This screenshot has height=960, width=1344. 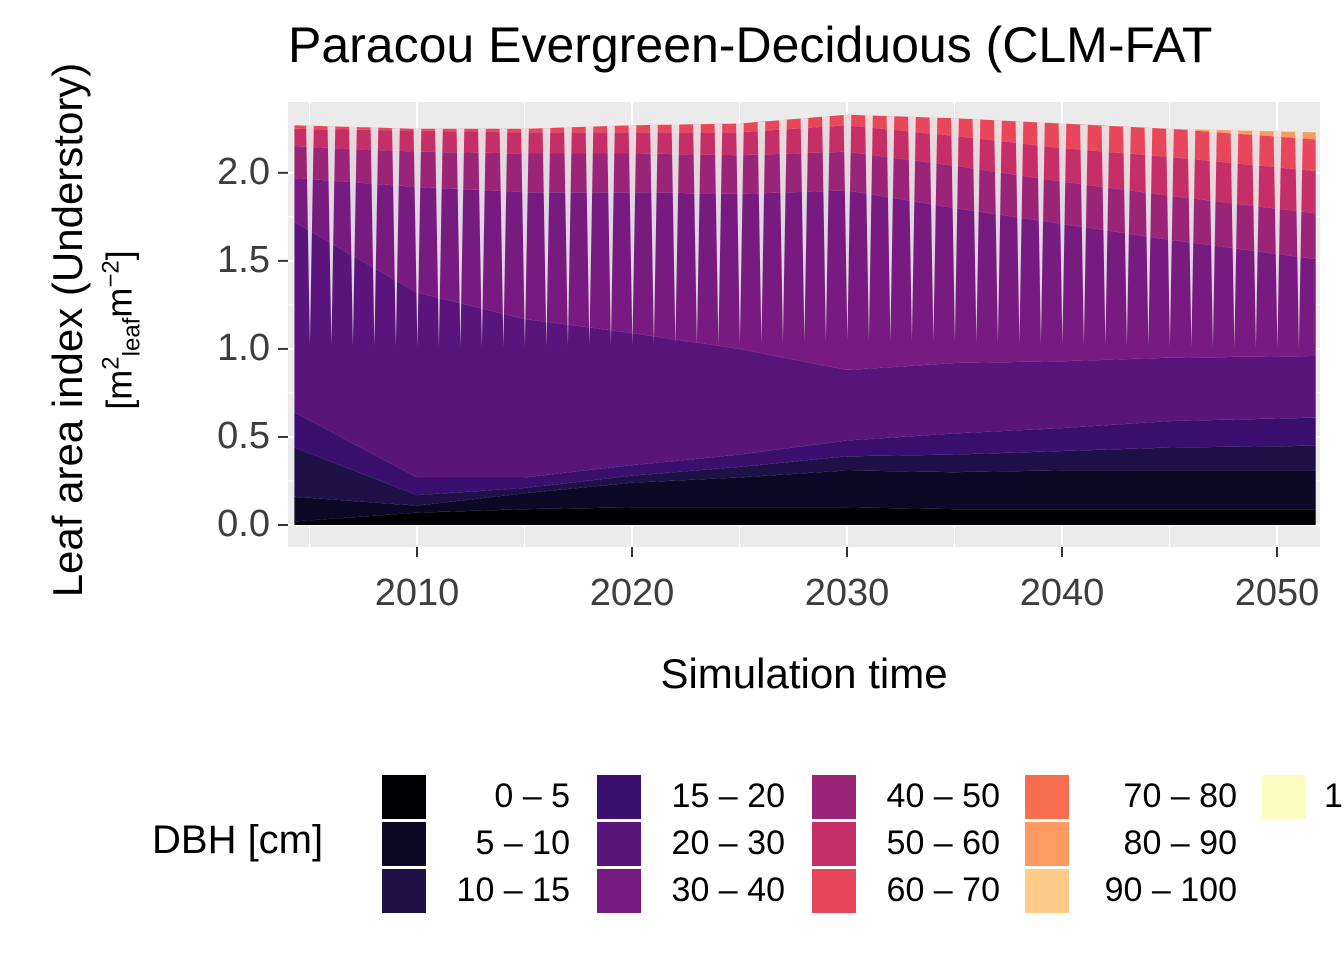 What do you see at coordinates (1062, 593) in the screenshot?
I see `x-tick-label: 2040` at bounding box center [1062, 593].